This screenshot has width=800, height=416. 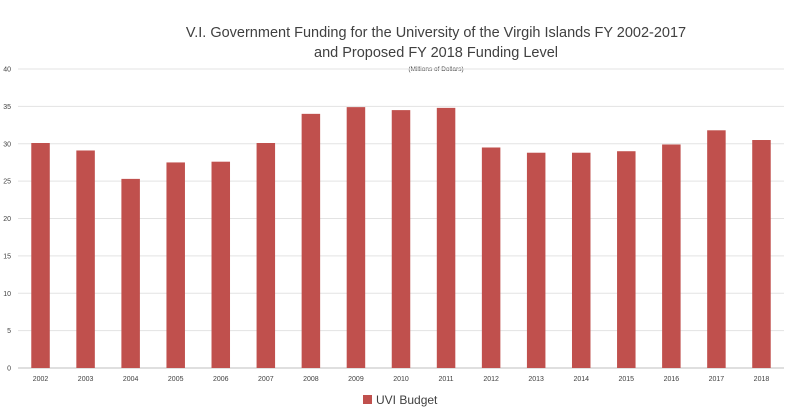 What do you see at coordinates (176, 379) in the screenshot?
I see `x-tick-label: 2005` at bounding box center [176, 379].